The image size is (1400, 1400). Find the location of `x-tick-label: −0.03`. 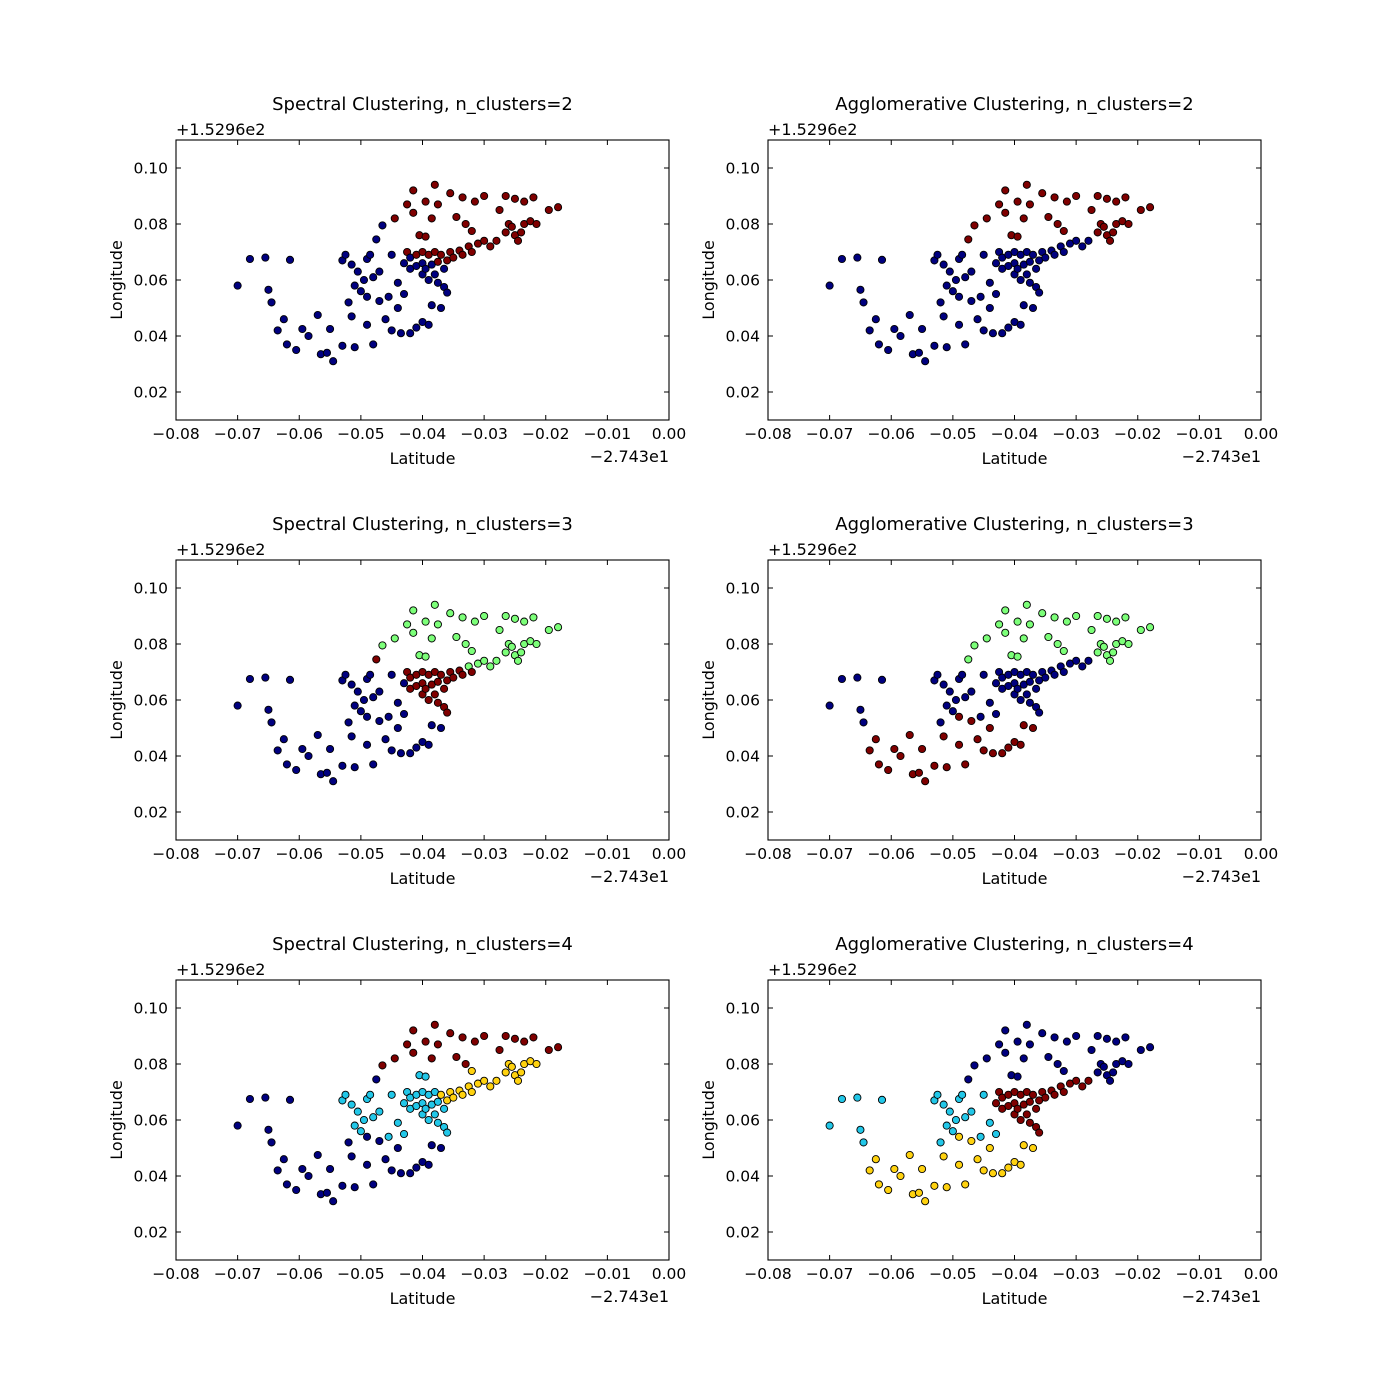

x-tick-label: −0.03 is located at coordinates (484, 854).